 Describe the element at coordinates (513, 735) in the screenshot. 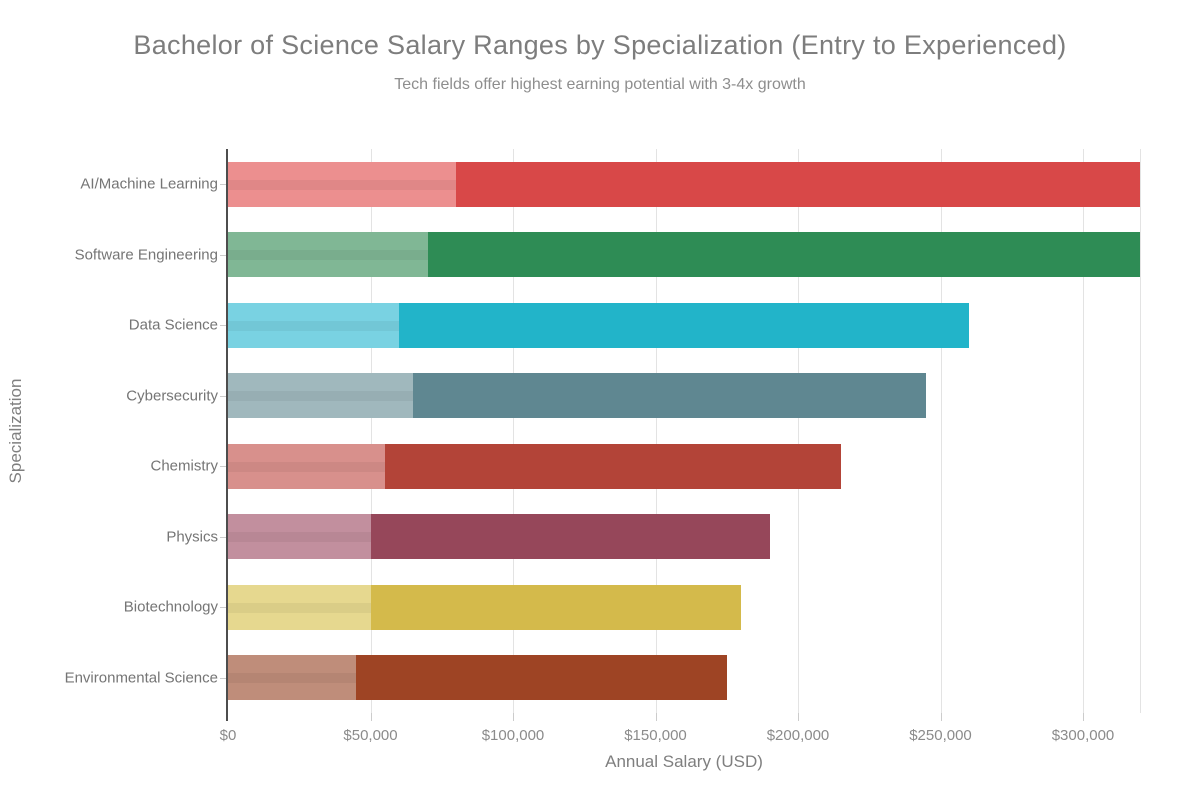

I see `x-tick-label: $100,000` at that location.